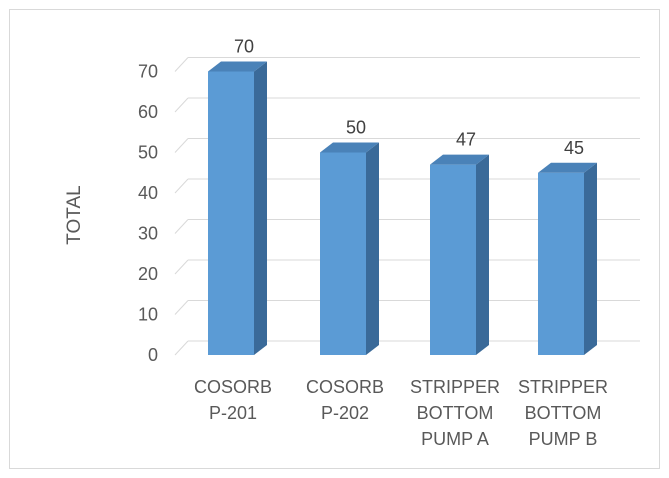 This screenshot has width=669, height=478. I want to click on data-labels: 70 50 47 45, so click(409, 97).